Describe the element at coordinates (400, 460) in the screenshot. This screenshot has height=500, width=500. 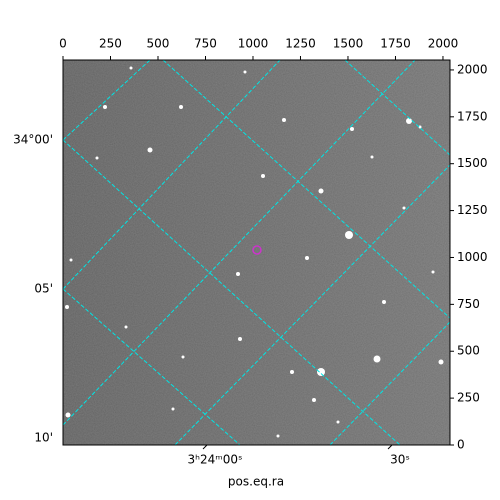
I see `ra-tick-label: 30ˢ` at that location.